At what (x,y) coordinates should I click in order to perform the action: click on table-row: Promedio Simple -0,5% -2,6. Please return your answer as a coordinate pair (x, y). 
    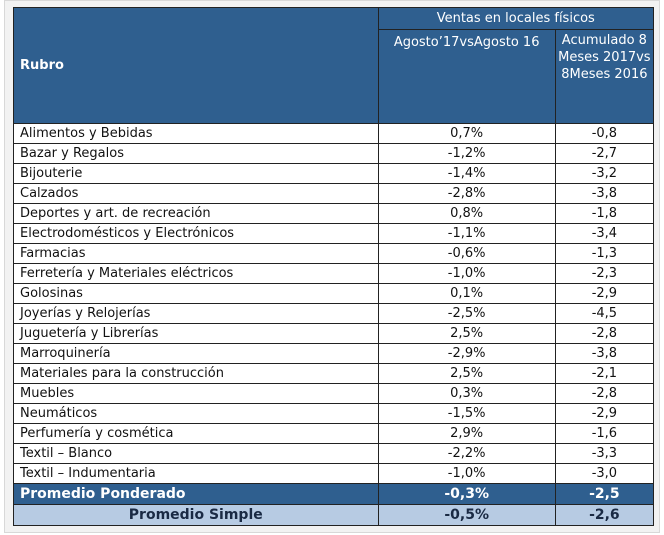
    Looking at the image, I should click on (334, 515).